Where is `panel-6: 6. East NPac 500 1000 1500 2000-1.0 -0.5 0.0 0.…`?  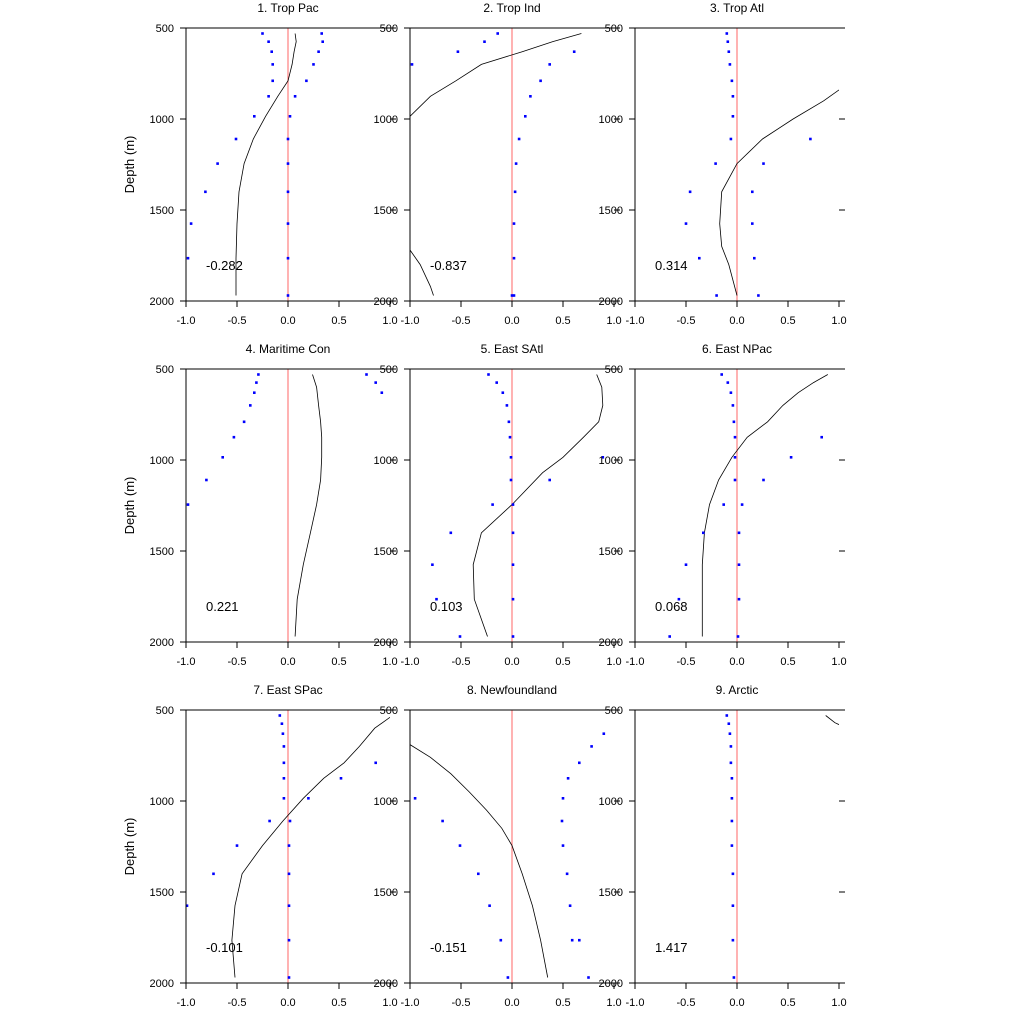
panel-6: 6. East NPac 500 1000 1500 2000-1.0 -0.5 0.0 0.… is located at coordinates (723, 505).